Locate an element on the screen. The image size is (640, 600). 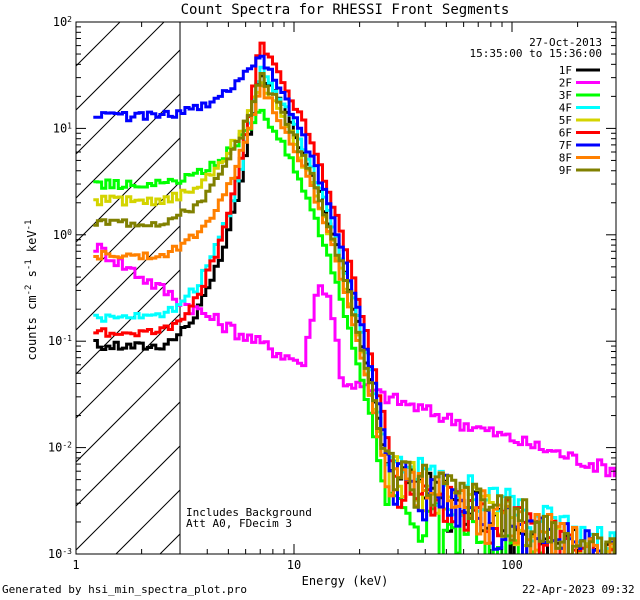
y-tick-label: 101 is located at coordinates (62, 128).